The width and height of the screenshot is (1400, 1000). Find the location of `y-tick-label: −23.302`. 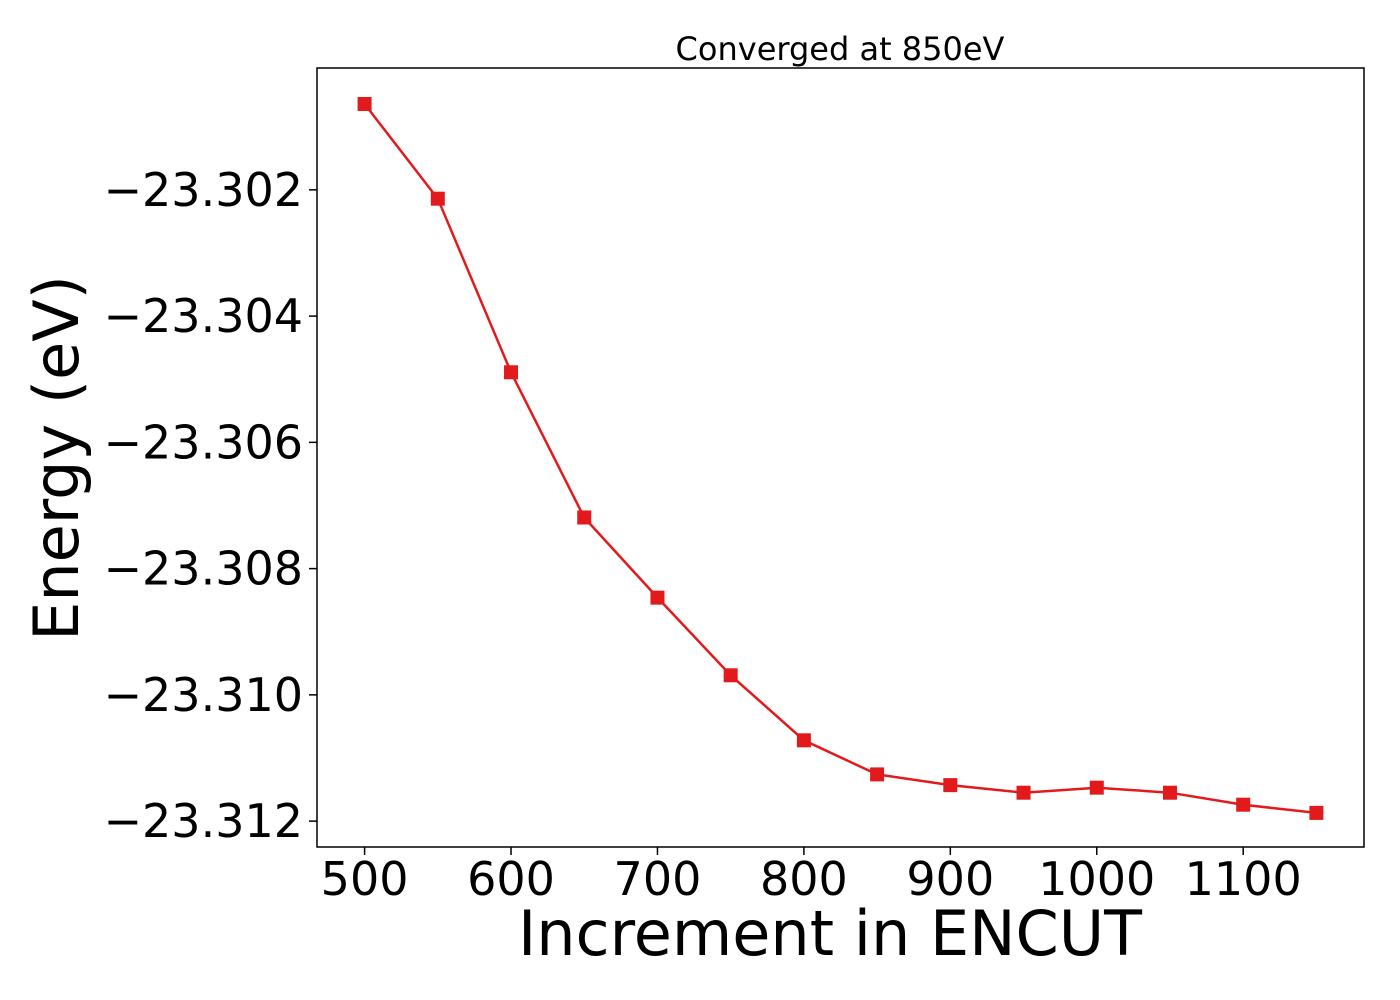

y-tick-label: −23.302 is located at coordinates (204, 190).